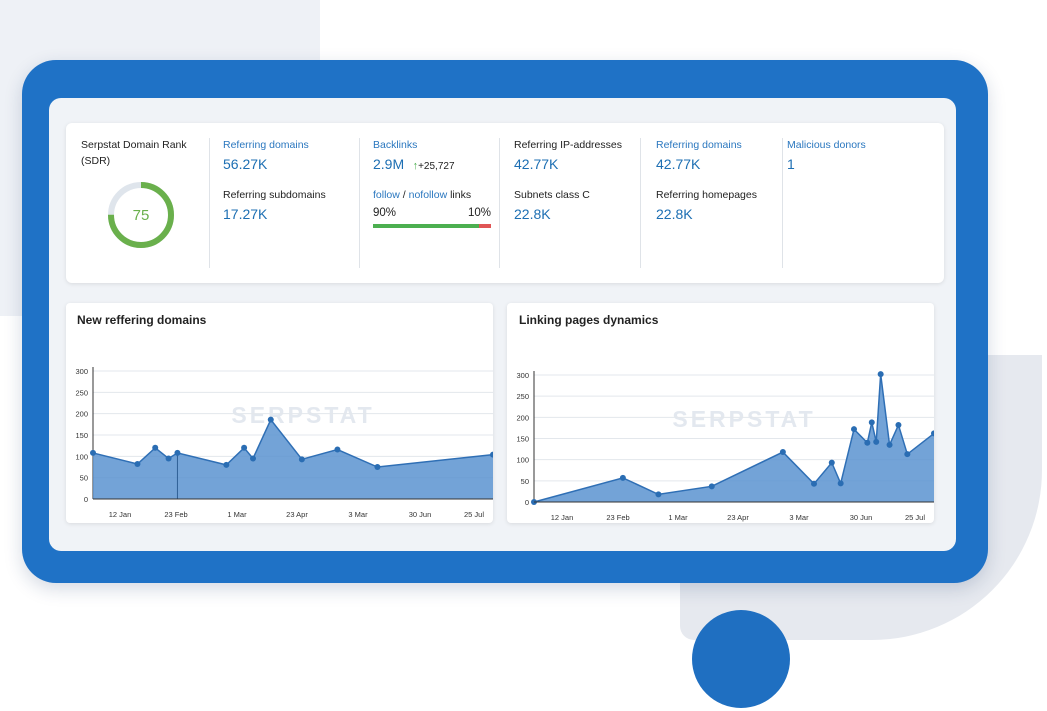 Image resolution: width=1047 pixels, height=711 pixels. I want to click on domain-rank-gauge: 75, so click(141, 215).